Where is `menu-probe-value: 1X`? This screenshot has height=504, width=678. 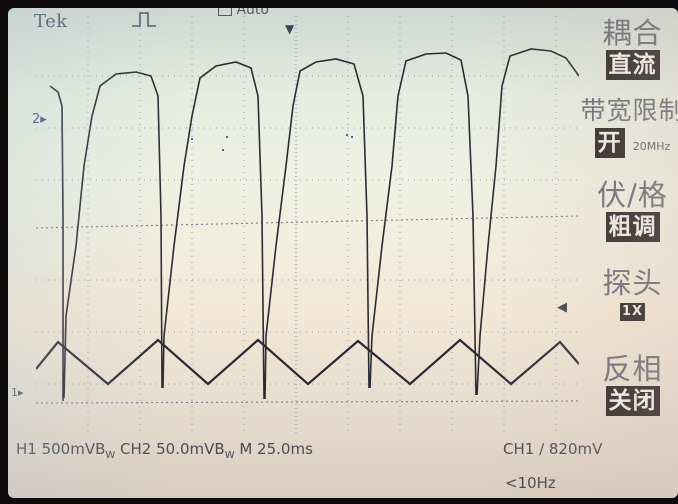 menu-probe-value: 1X is located at coordinates (632, 312).